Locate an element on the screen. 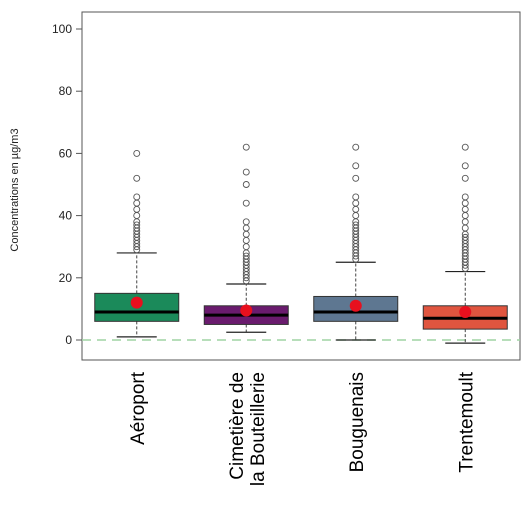 The height and width of the screenshot is (530, 524). y-axis-label: Concentrations en µg/m3 is located at coordinates (15, 189).